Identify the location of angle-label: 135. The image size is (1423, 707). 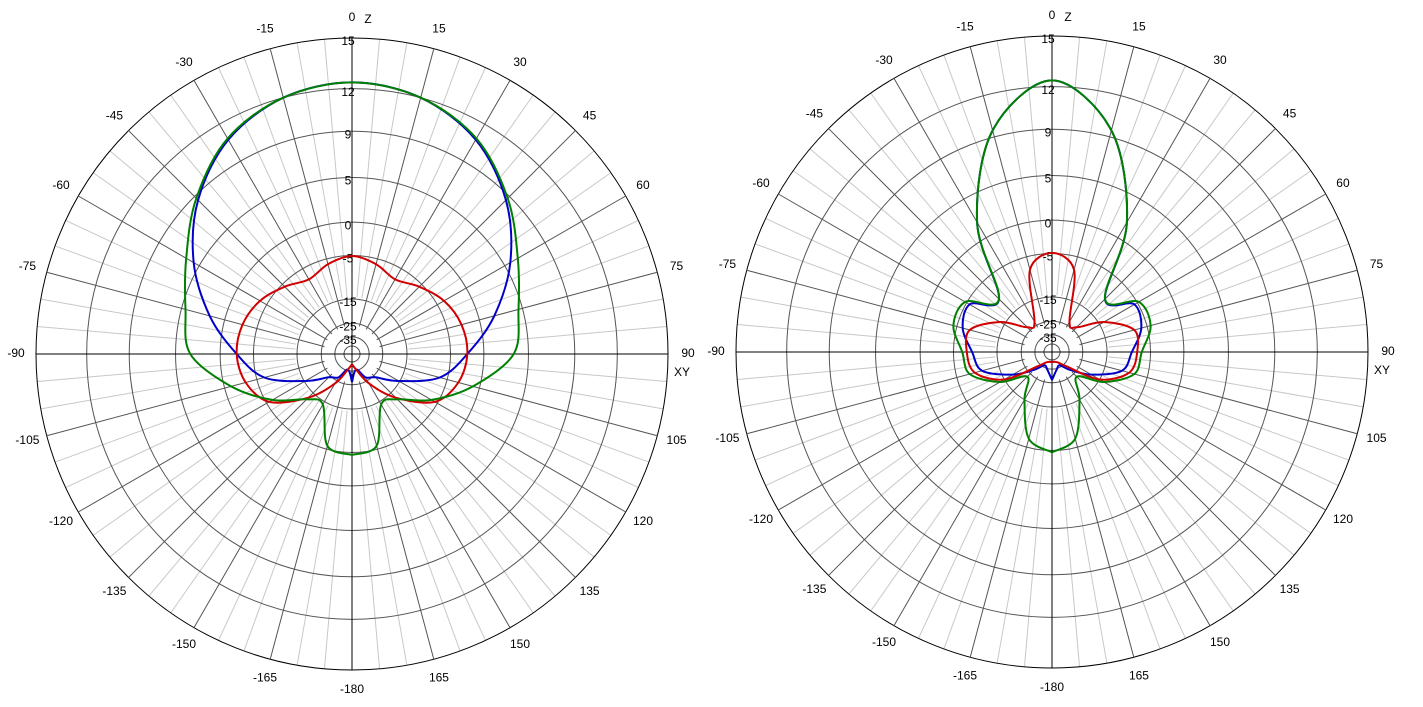
(1290, 589).